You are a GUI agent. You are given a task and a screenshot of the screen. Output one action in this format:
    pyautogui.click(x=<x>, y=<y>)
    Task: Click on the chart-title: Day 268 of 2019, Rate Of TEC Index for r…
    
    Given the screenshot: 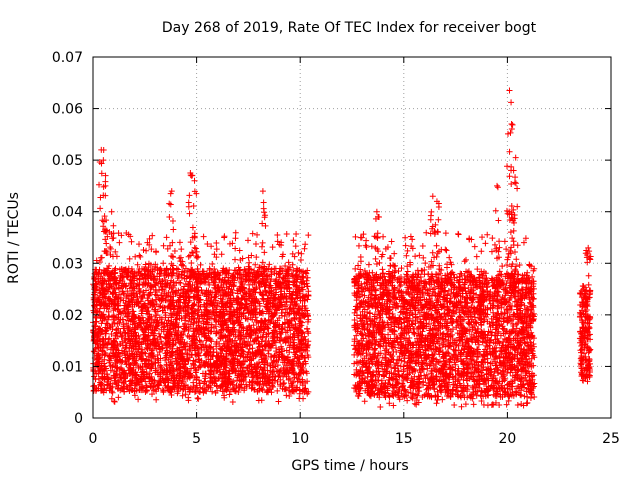 What is the action you would take?
    pyautogui.click(x=349, y=28)
    